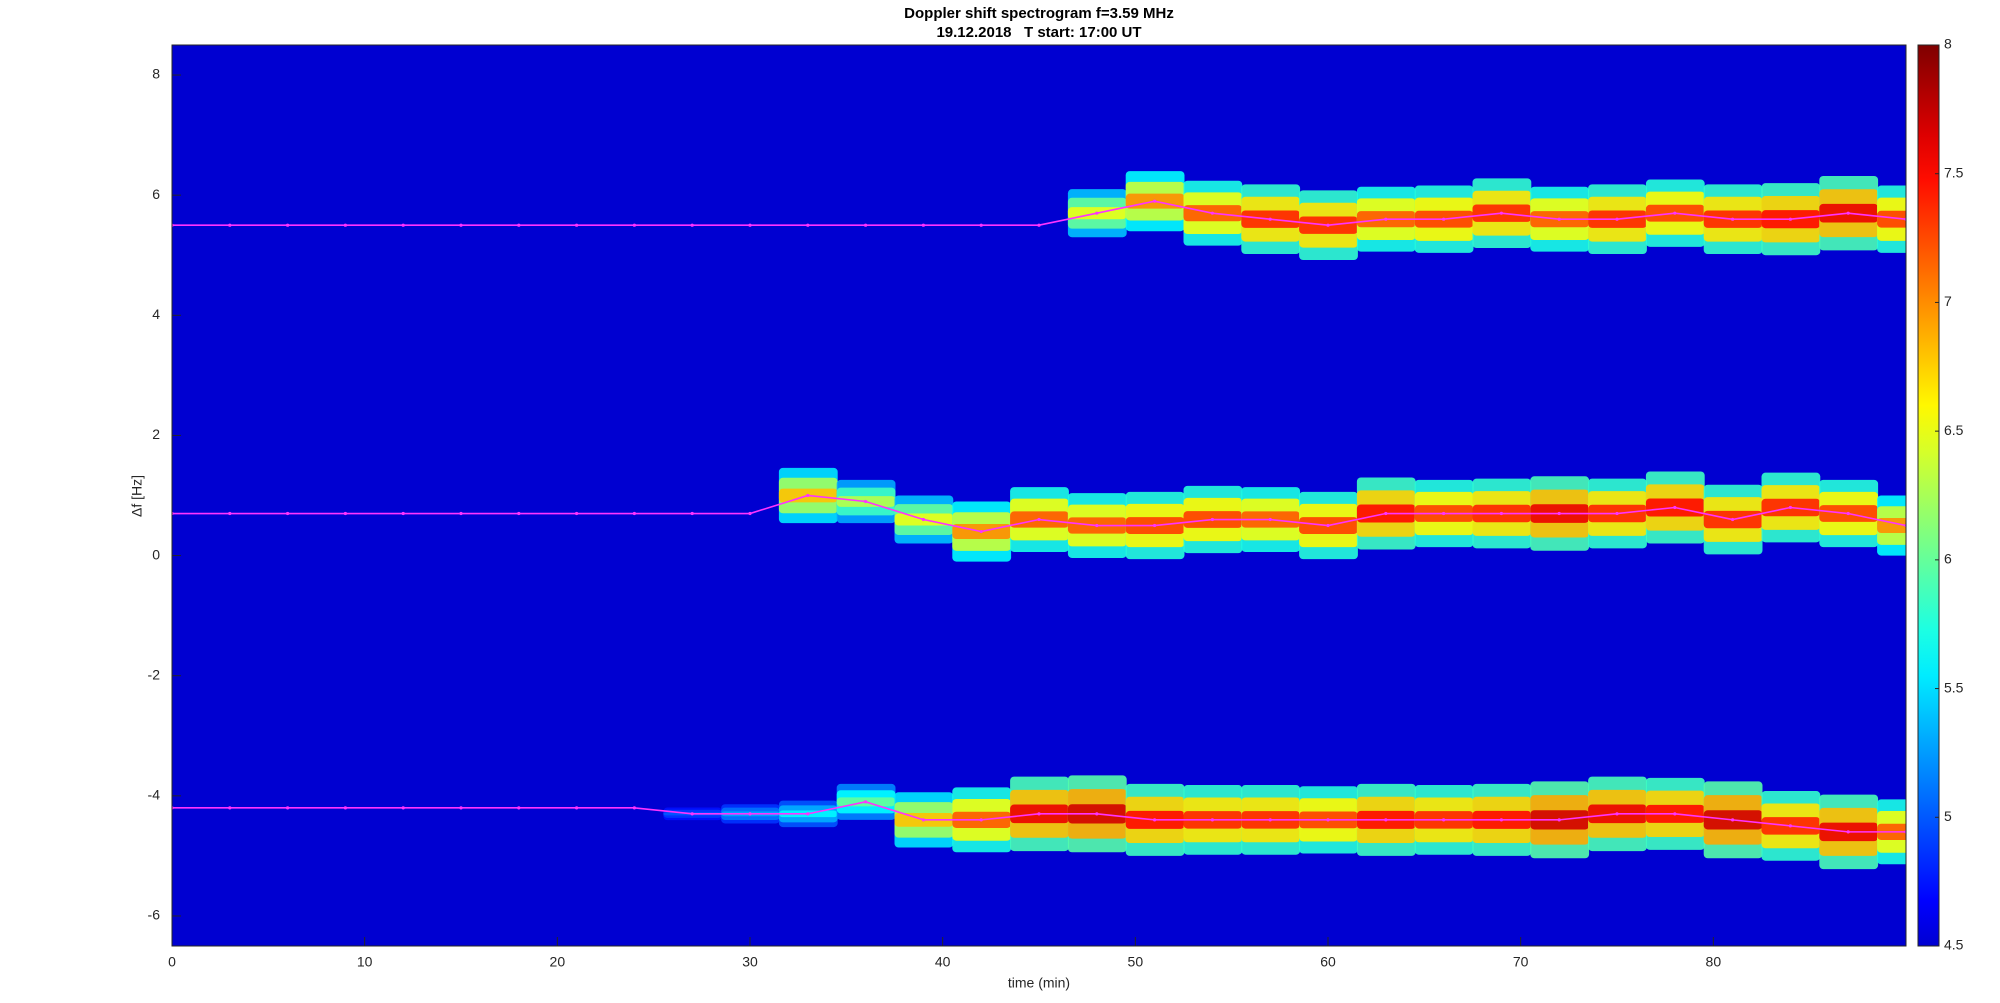 The image size is (2000, 1003). Describe the element at coordinates (156, 74) in the screenshot. I see `y-tick-label: 8` at that location.